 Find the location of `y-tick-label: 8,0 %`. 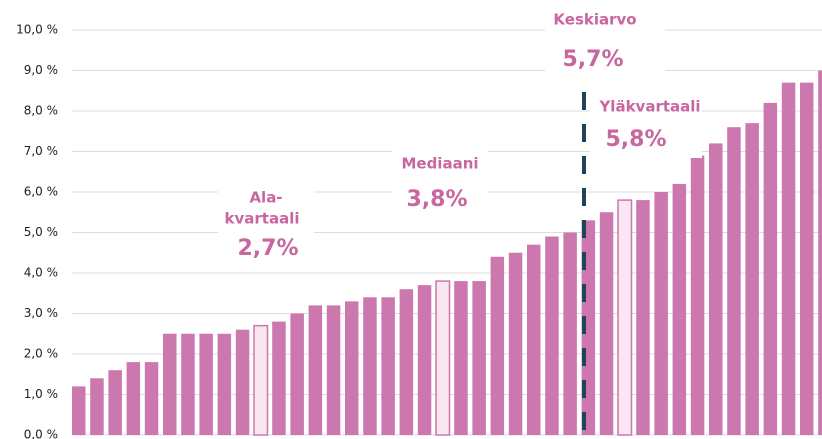

y-tick-label: 8,0 % is located at coordinates (41, 111).